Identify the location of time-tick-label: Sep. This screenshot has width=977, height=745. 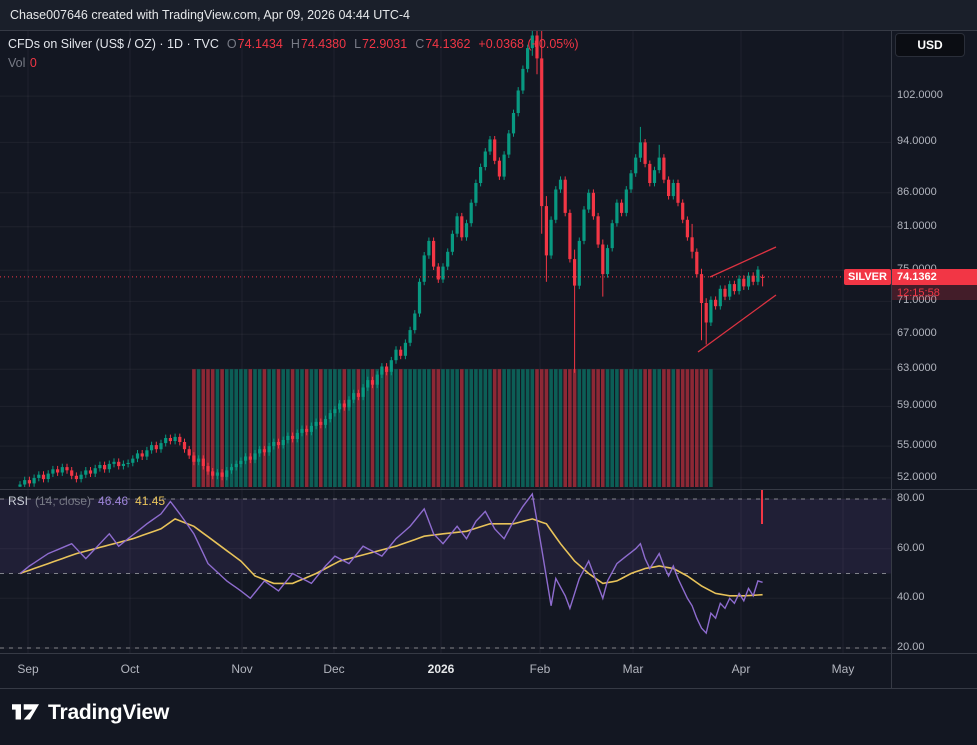
(28, 669).